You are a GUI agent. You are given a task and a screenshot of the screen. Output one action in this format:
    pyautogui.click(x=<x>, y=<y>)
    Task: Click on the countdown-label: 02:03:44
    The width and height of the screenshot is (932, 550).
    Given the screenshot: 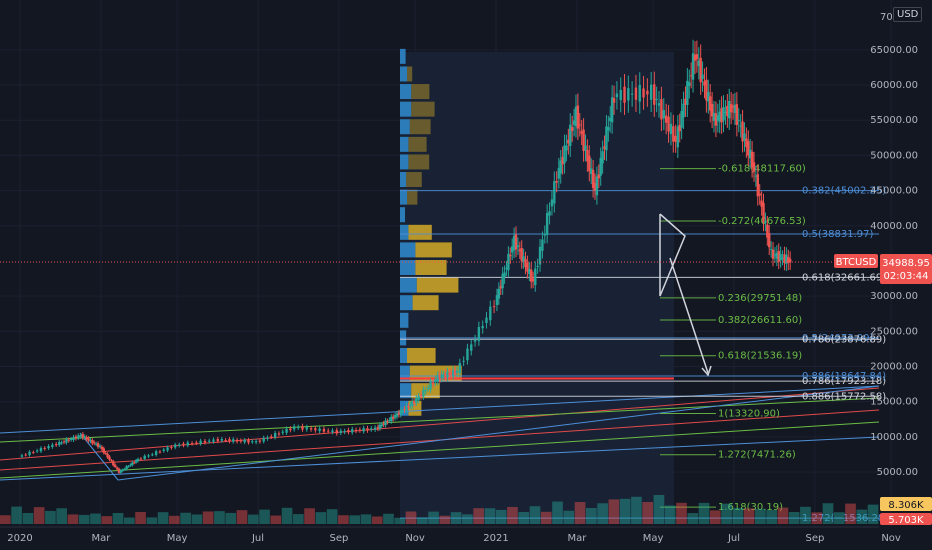 What is the action you would take?
    pyautogui.click(x=906, y=276)
    